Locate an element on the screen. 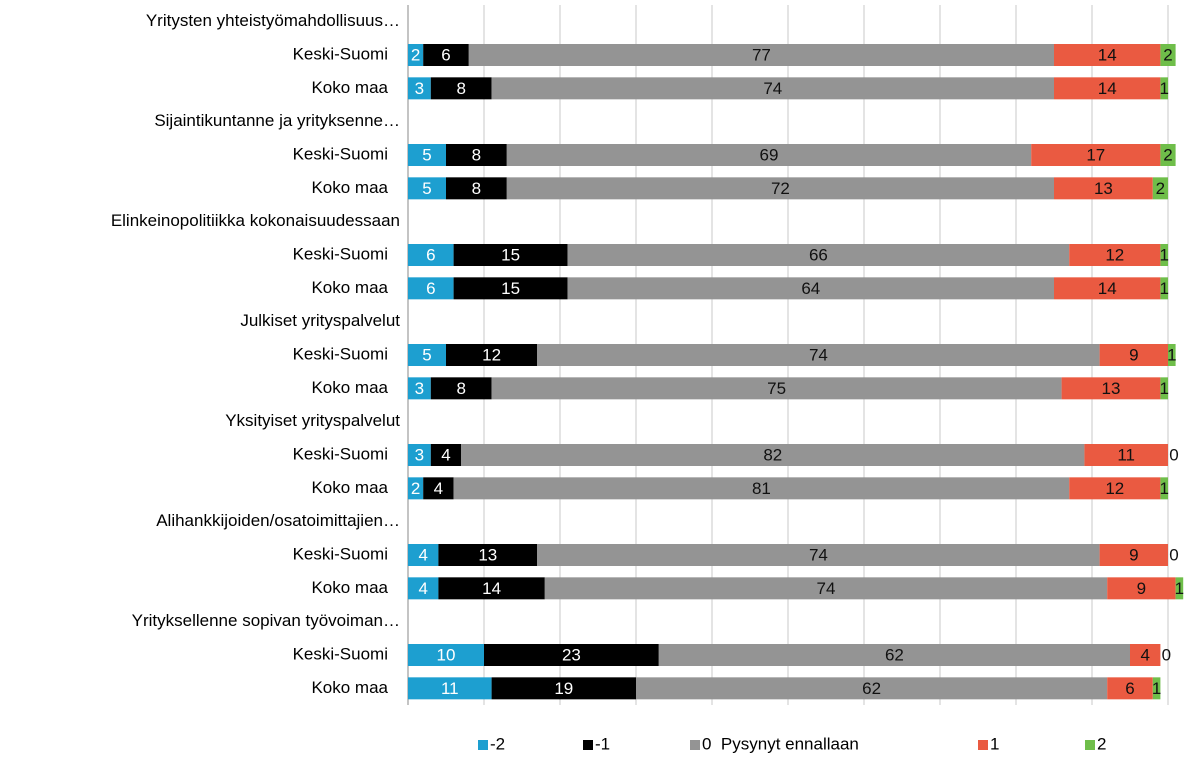  data-label: 69 is located at coordinates (769, 154).